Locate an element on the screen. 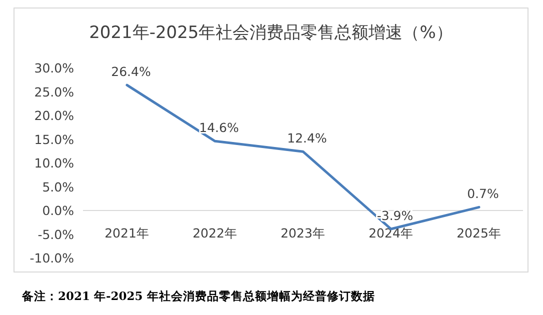 The image size is (543, 315). chart-title: 2021年-2025年社会消费品零售总额增速（%） is located at coordinates (271, 33).